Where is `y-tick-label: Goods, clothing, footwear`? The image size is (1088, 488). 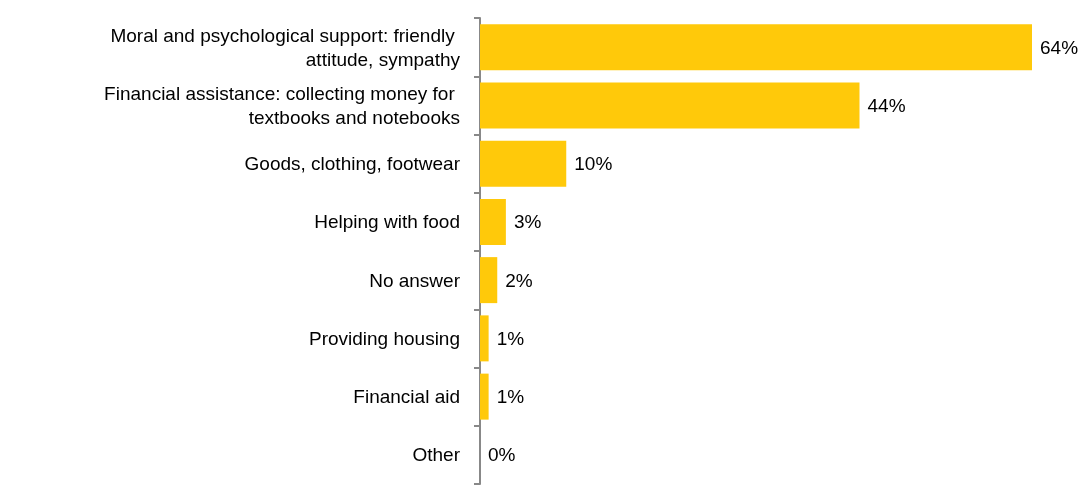
y-tick-label: Goods, clothing, footwear is located at coordinates (352, 164).